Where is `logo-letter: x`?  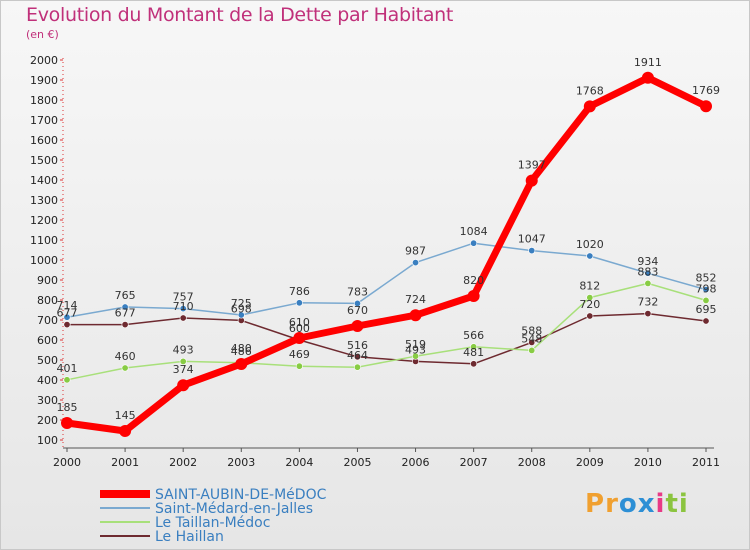
logo-letter: x is located at coordinates (646, 504).